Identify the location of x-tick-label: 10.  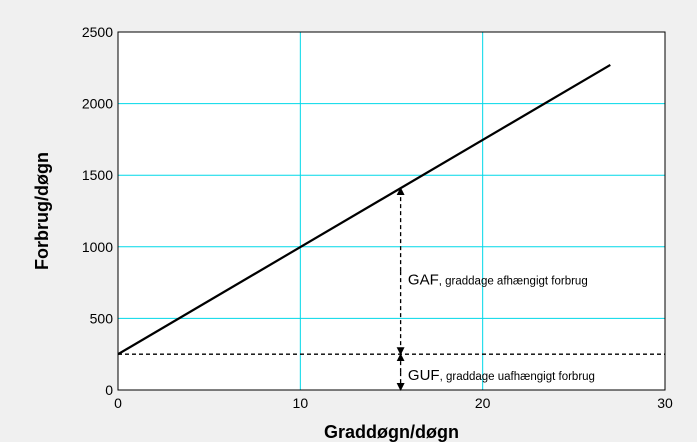
(301, 403).